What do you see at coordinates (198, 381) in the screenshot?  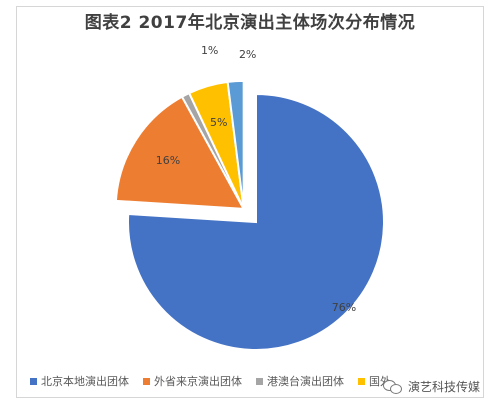 I see `legend-label-other-provinces: 外省来京演出团体` at bounding box center [198, 381].